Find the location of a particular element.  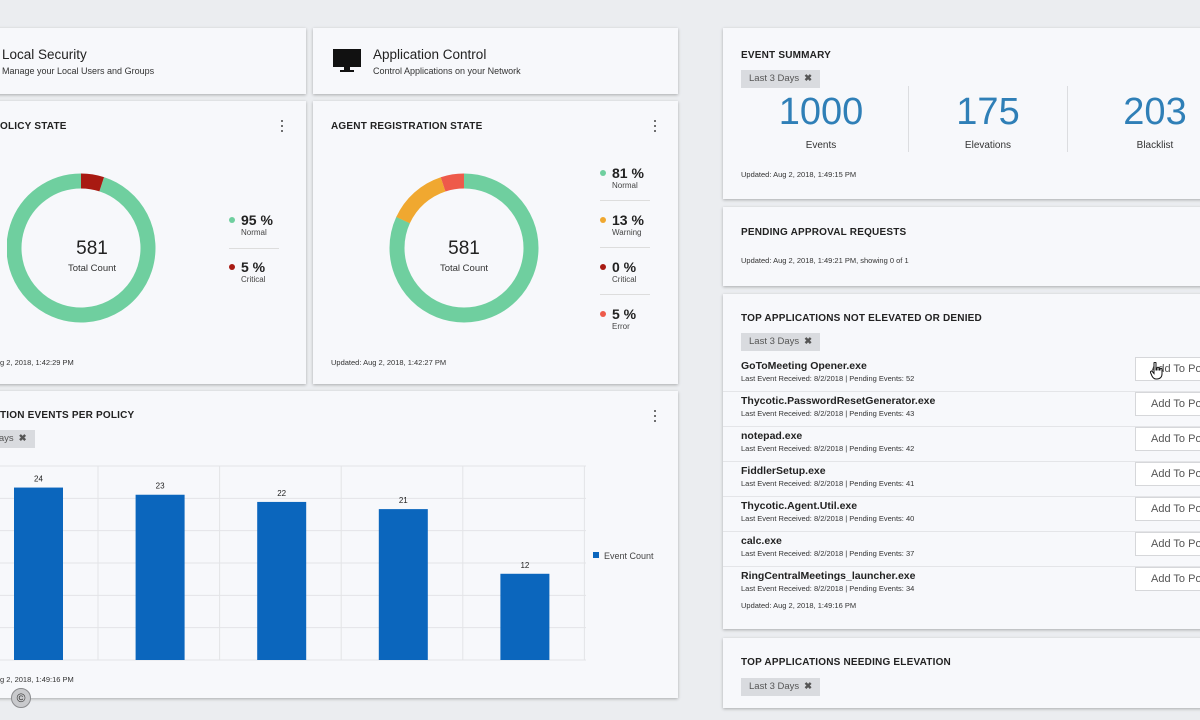

donut-segment-critical is located at coordinates (81, 248).